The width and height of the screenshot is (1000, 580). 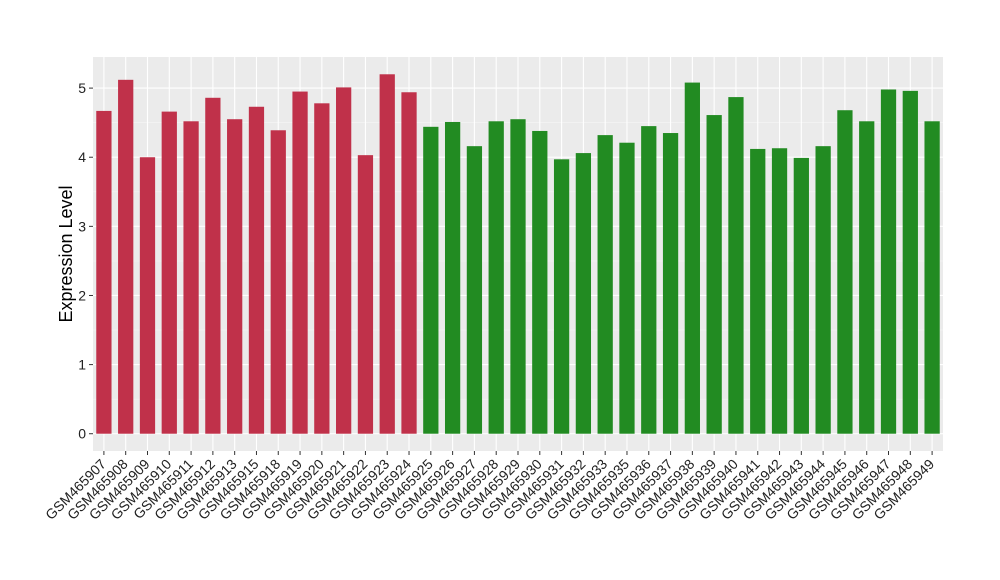 I want to click on bar-gsm465909, so click(x=147, y=295).